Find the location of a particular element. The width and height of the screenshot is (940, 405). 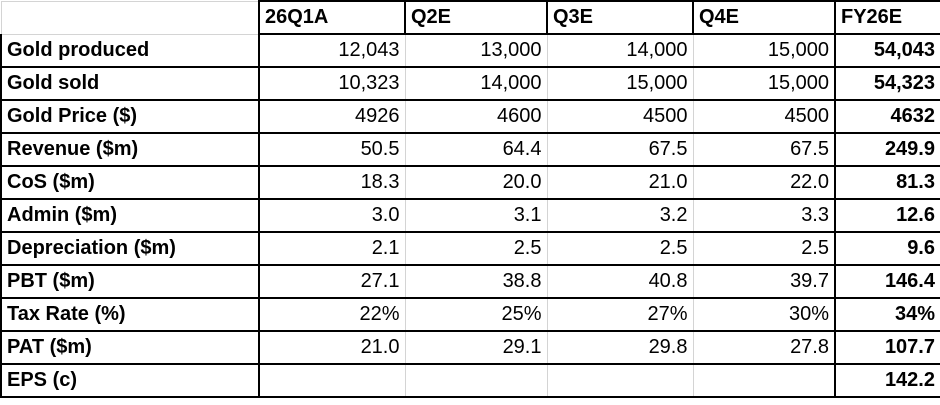

quarter-value-cell: 13,000 is located at coordinates (476, 50).